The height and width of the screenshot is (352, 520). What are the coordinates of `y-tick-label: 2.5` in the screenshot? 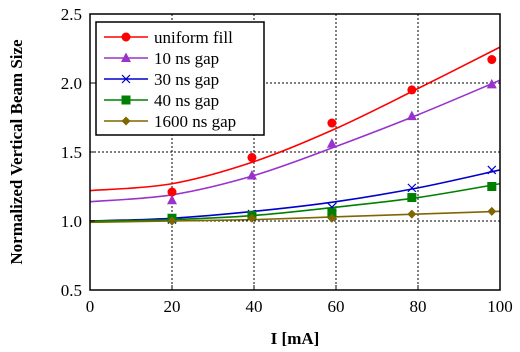 It's located at (71, 14).